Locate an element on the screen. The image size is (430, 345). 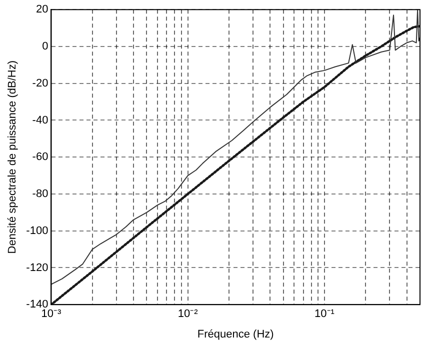
y-tick-label: -60 is located at coordinates (40, 157).